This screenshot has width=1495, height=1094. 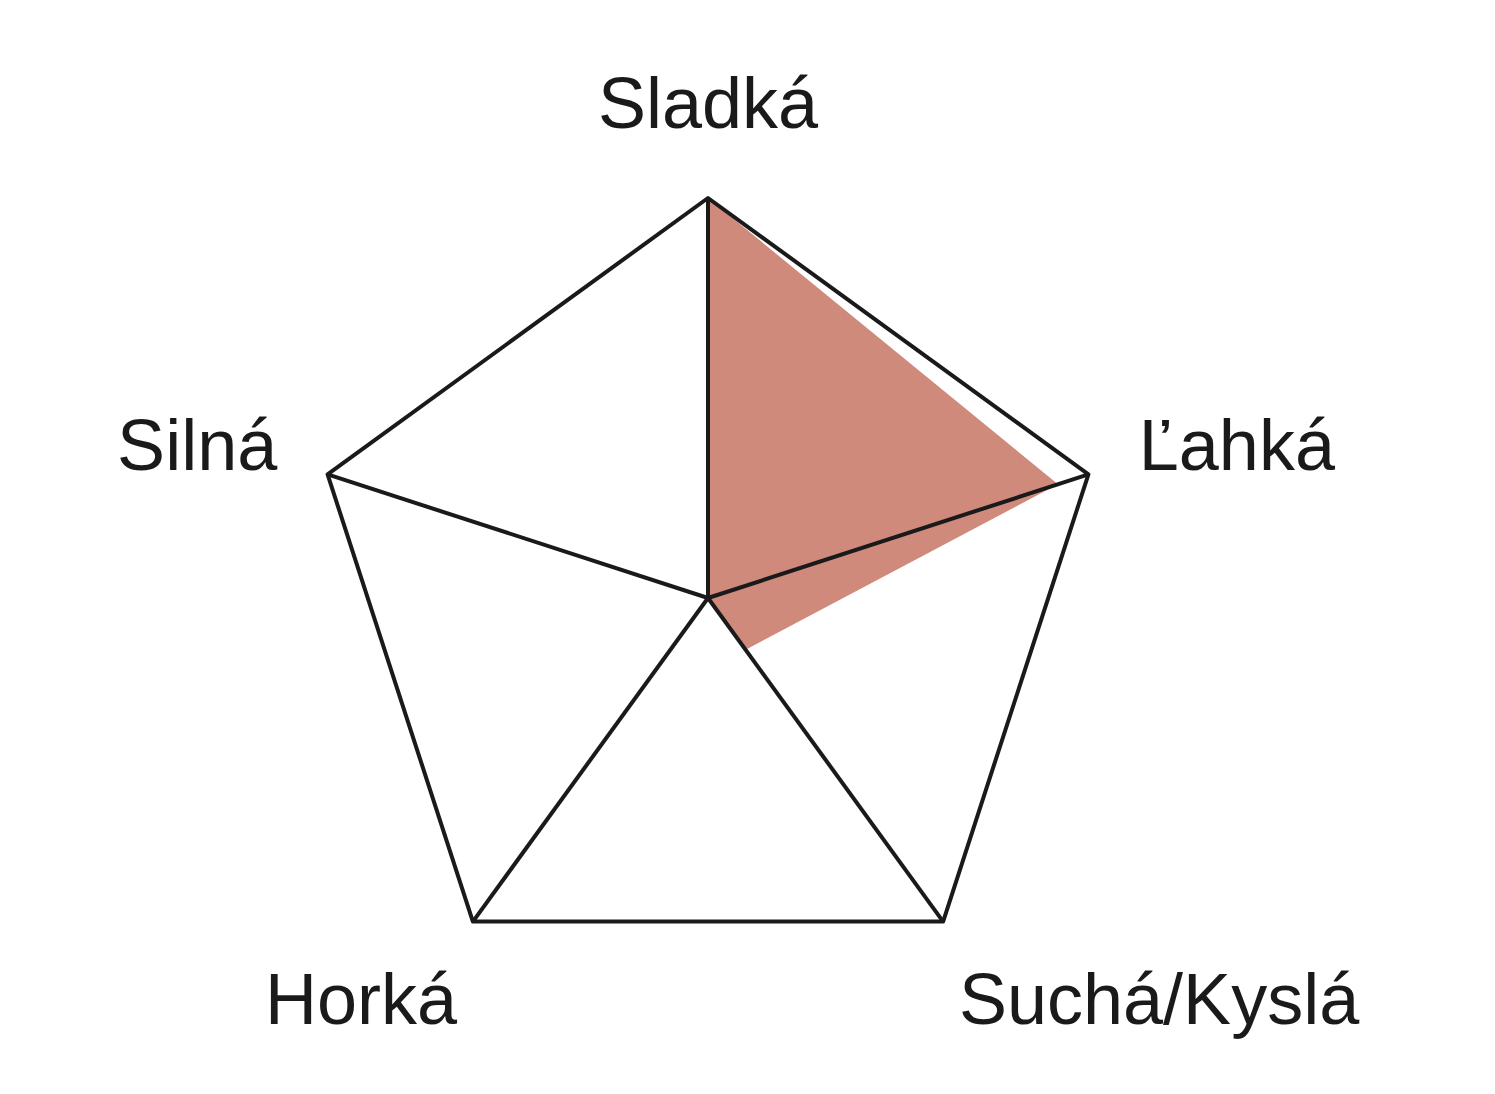 What do you see at coordinates (1159, 998) in the screenshot?
I see `spoke-label: Suchá/Kyslá` at bounding box center [1159, 998].